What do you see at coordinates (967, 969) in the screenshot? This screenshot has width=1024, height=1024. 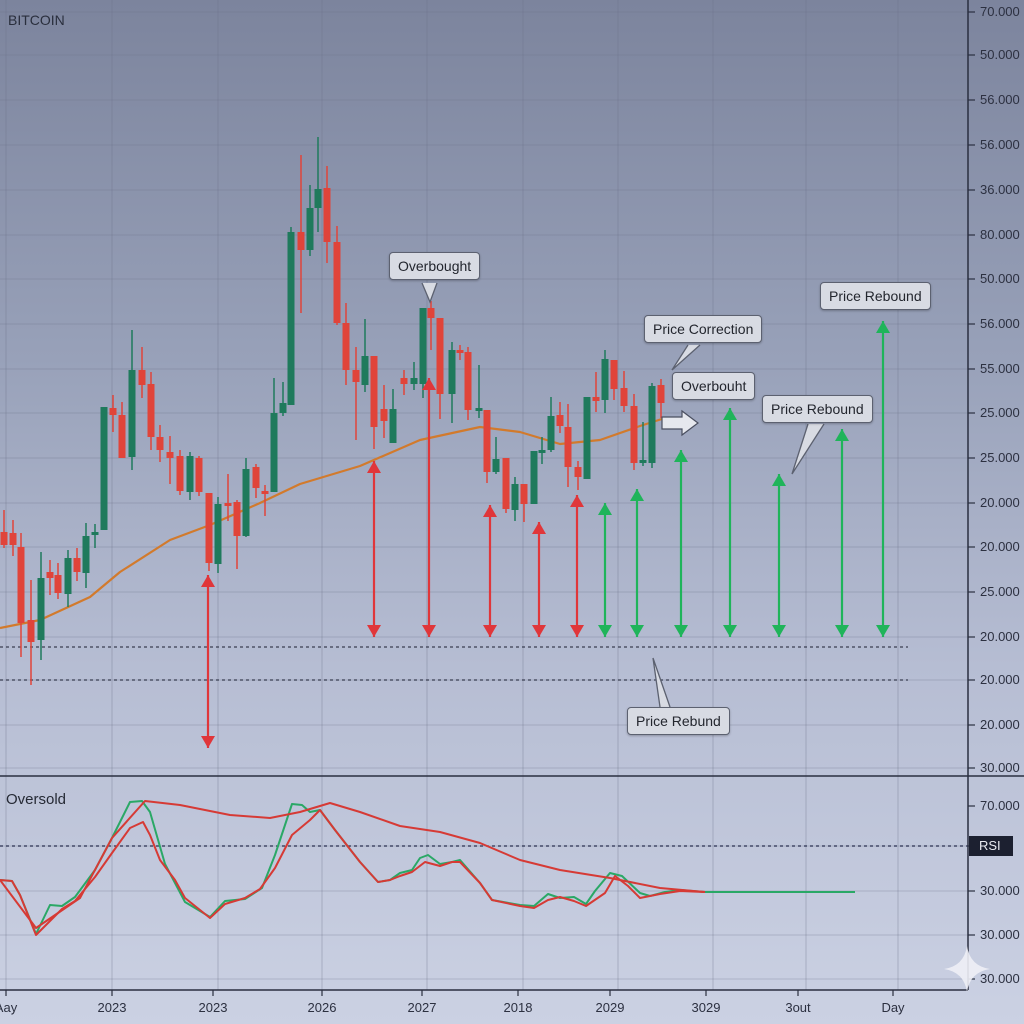 I see `sparkle-icon` at bounding box center [967, 969].